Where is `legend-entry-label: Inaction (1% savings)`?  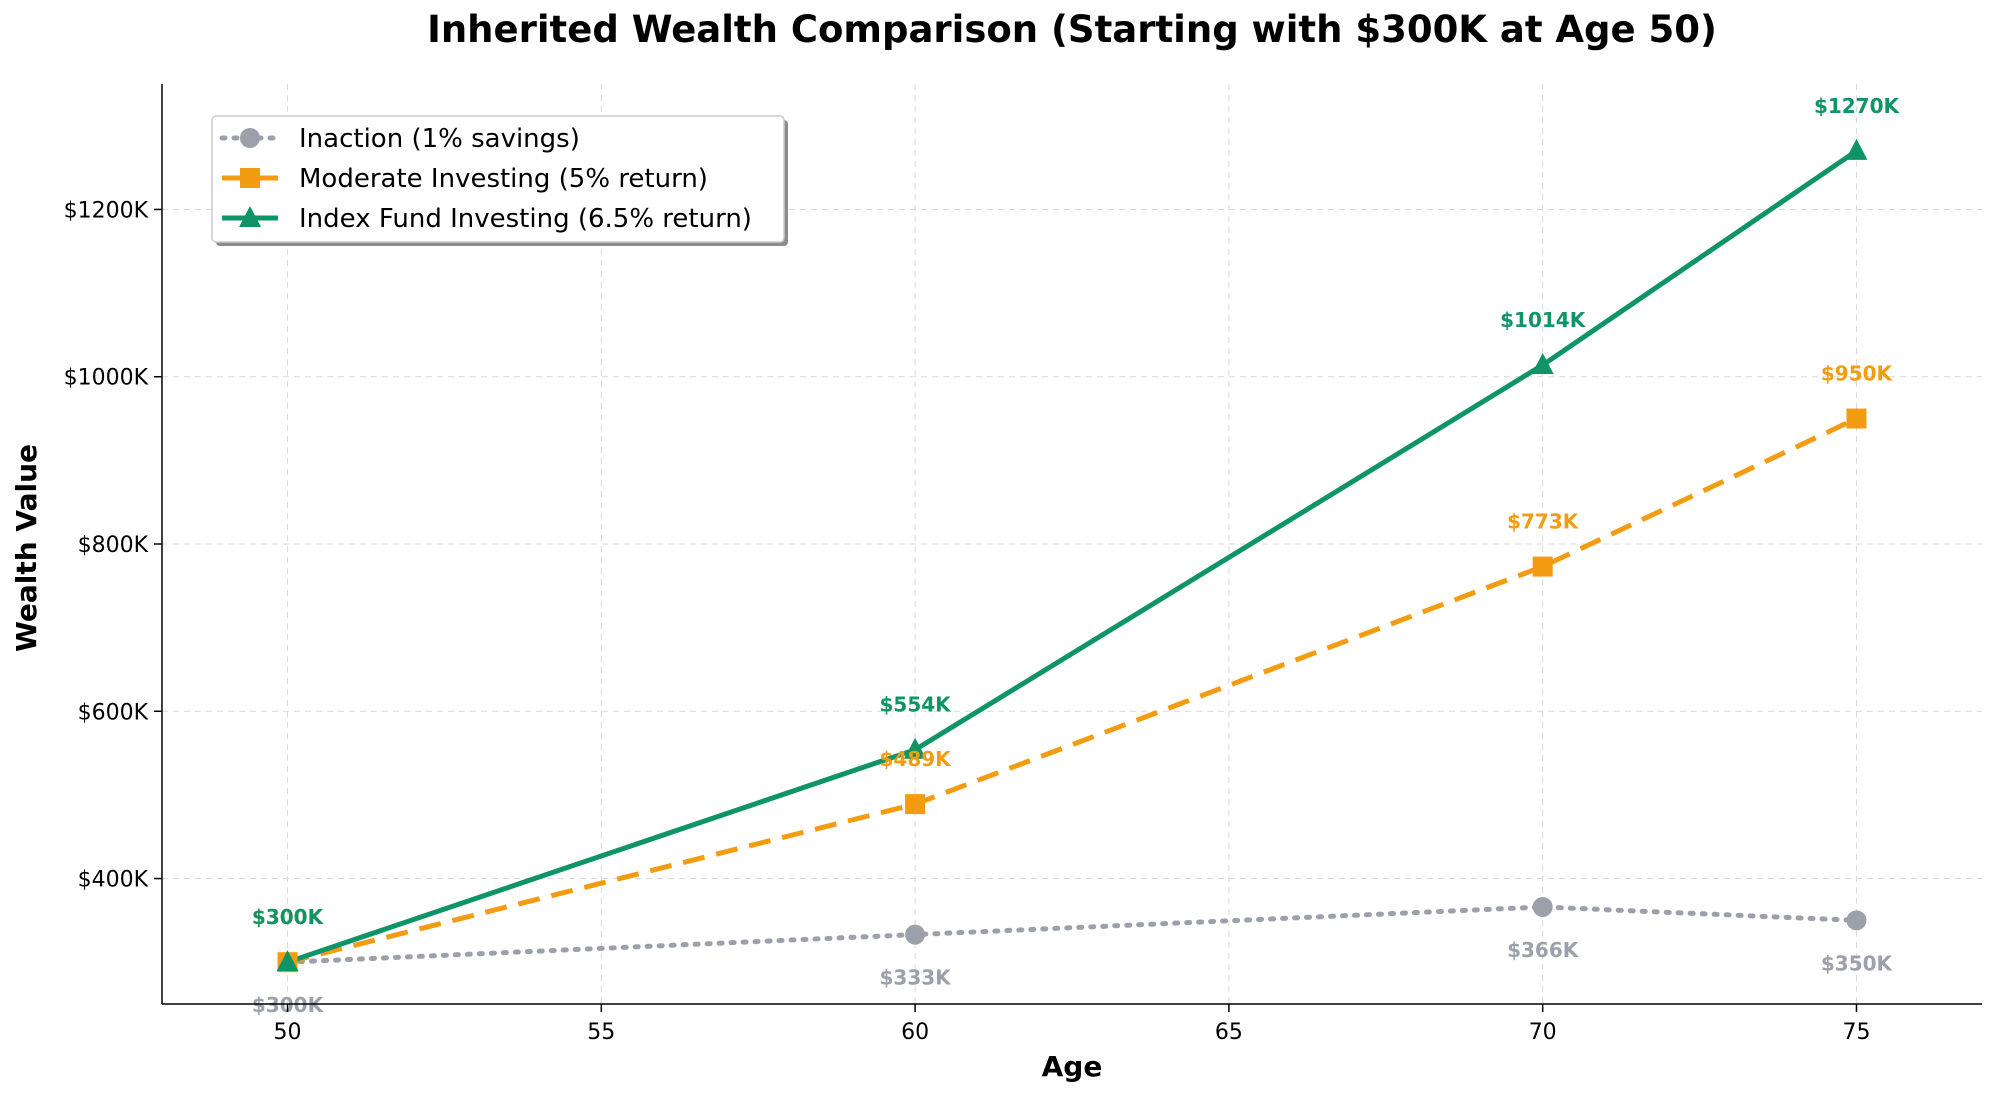 legend-entry-label: Inaction (1% savings) is located at coordinates (439, 139).